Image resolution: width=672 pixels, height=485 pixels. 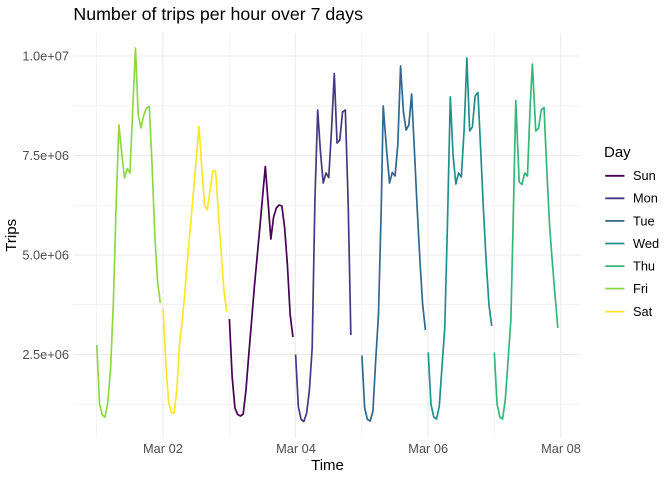 I want to click on svg-text:Number of trips per hour over: Number of trips per hour over 7 days, so click(x=218, y=14).